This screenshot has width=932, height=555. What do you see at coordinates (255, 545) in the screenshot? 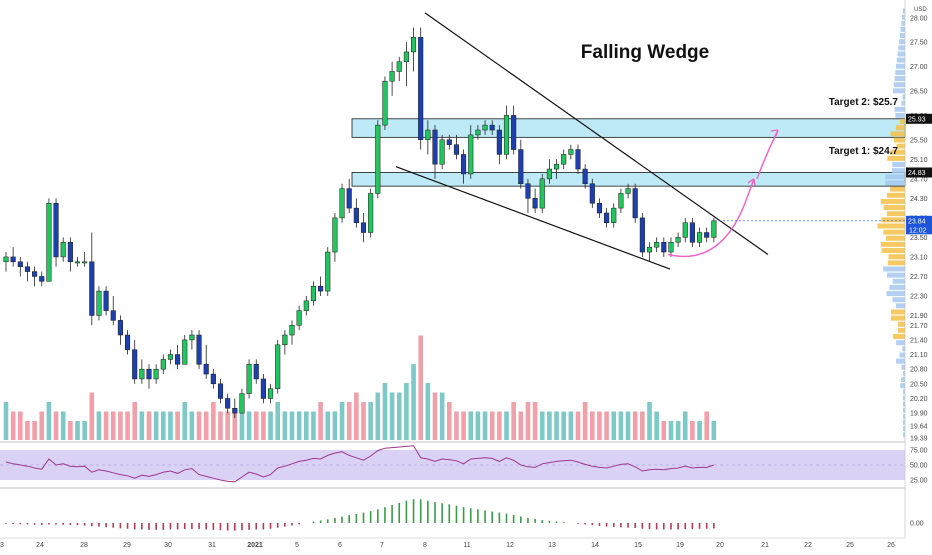
I see `date-tick-label: 2021` at bounding box center [255, 545].